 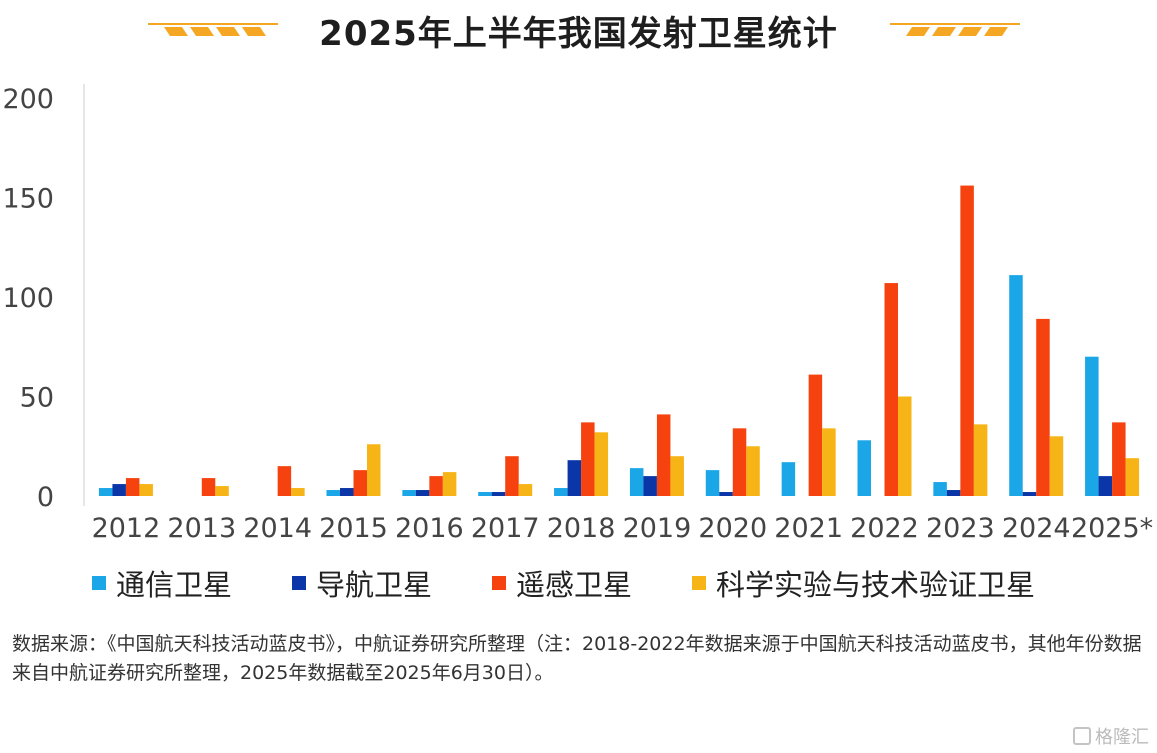 I want to click on title-decoration-right, so click(x=955, y=29).